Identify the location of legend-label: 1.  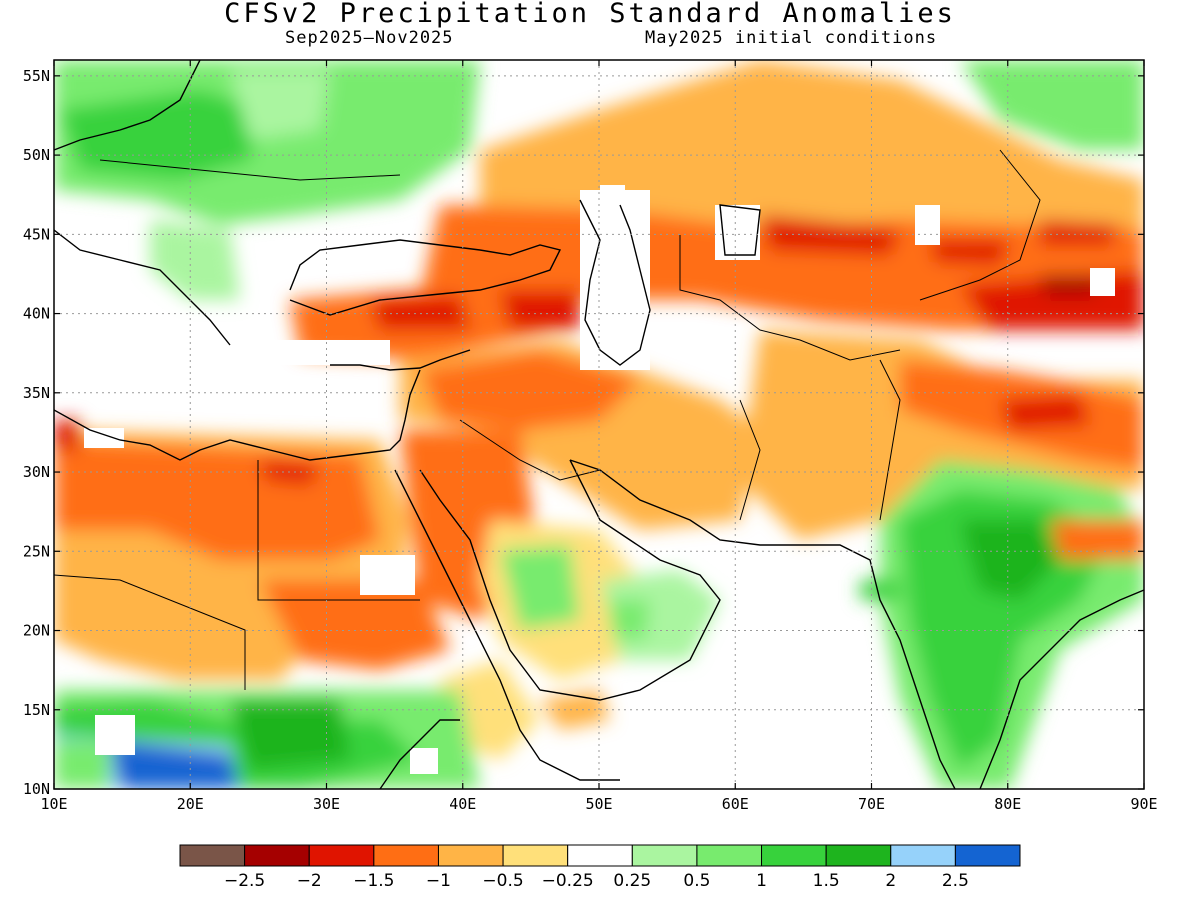
(761, 881).